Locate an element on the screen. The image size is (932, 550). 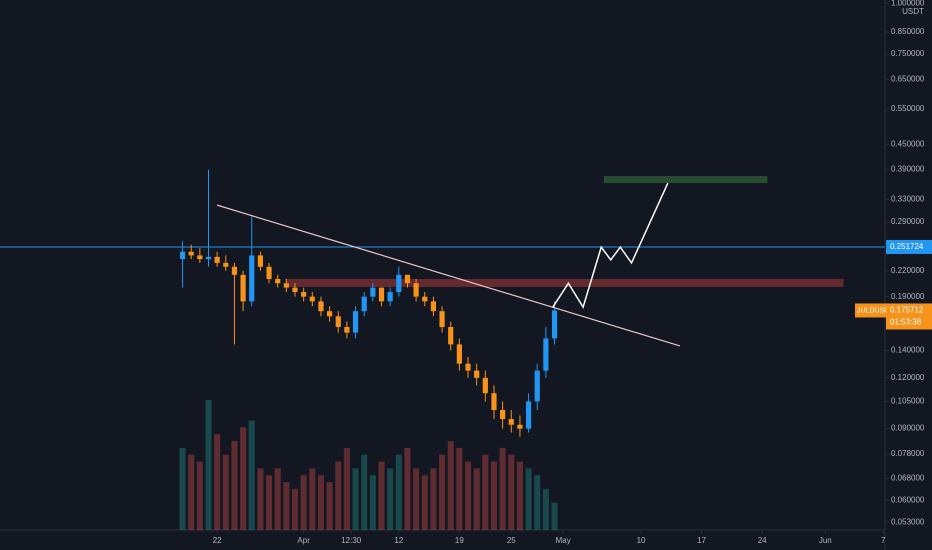
projection-path is located at coordinates (610, 246).